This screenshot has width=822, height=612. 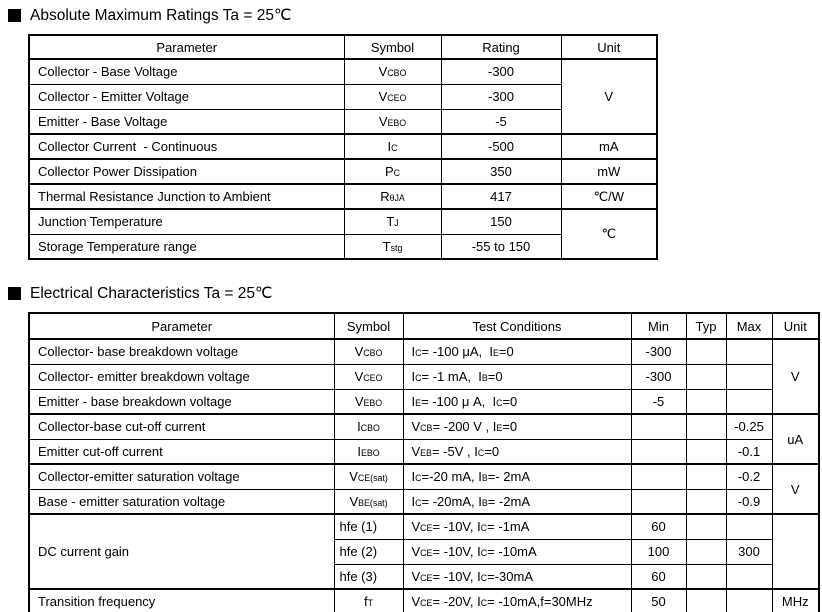 What do you see at coordinates (749, 551) in the screenshot?
I see `max-cell: 300` at bounding box center [749, 551].